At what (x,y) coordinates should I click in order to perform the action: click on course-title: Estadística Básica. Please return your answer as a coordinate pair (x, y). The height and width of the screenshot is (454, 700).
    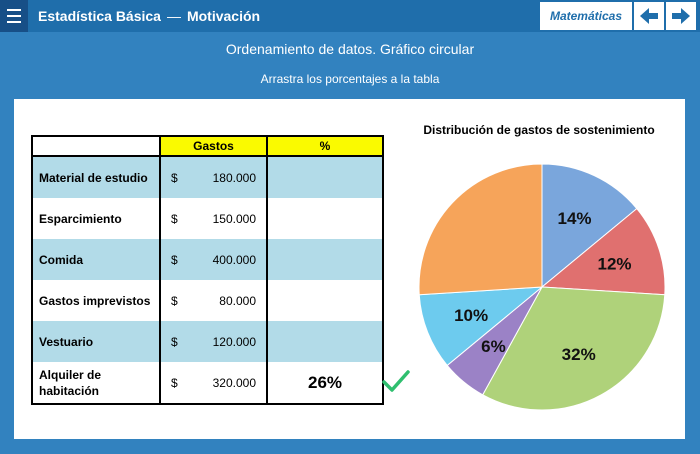
    Looking at the image, I should click on (99, 16).